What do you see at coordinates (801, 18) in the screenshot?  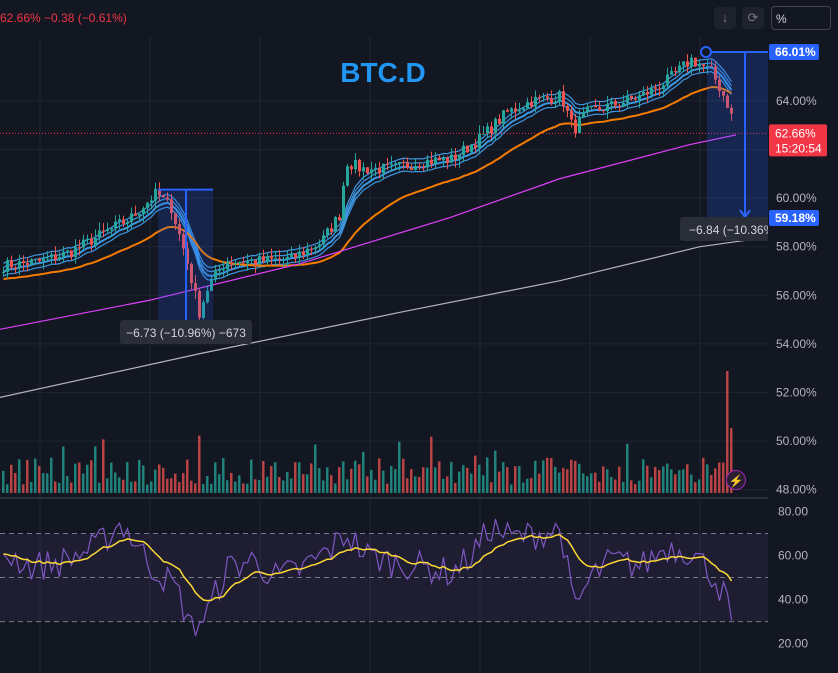 I see `percent-scale-input: %` at bounding box center [801, 18].